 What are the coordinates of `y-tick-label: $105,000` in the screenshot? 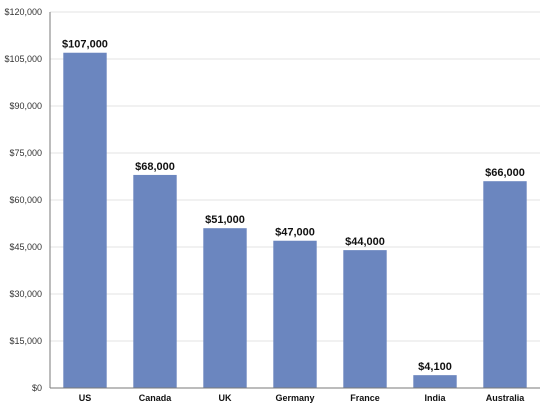 It's located at (23, 59).